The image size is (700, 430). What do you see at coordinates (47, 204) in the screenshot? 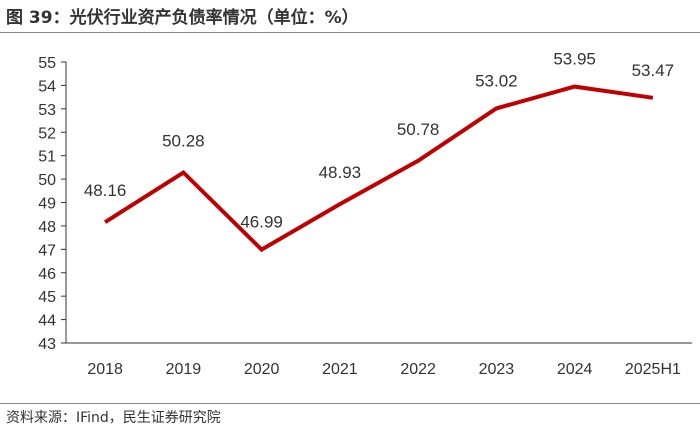
I see `y-tick-label: 49` at bounding box center [47, 204].